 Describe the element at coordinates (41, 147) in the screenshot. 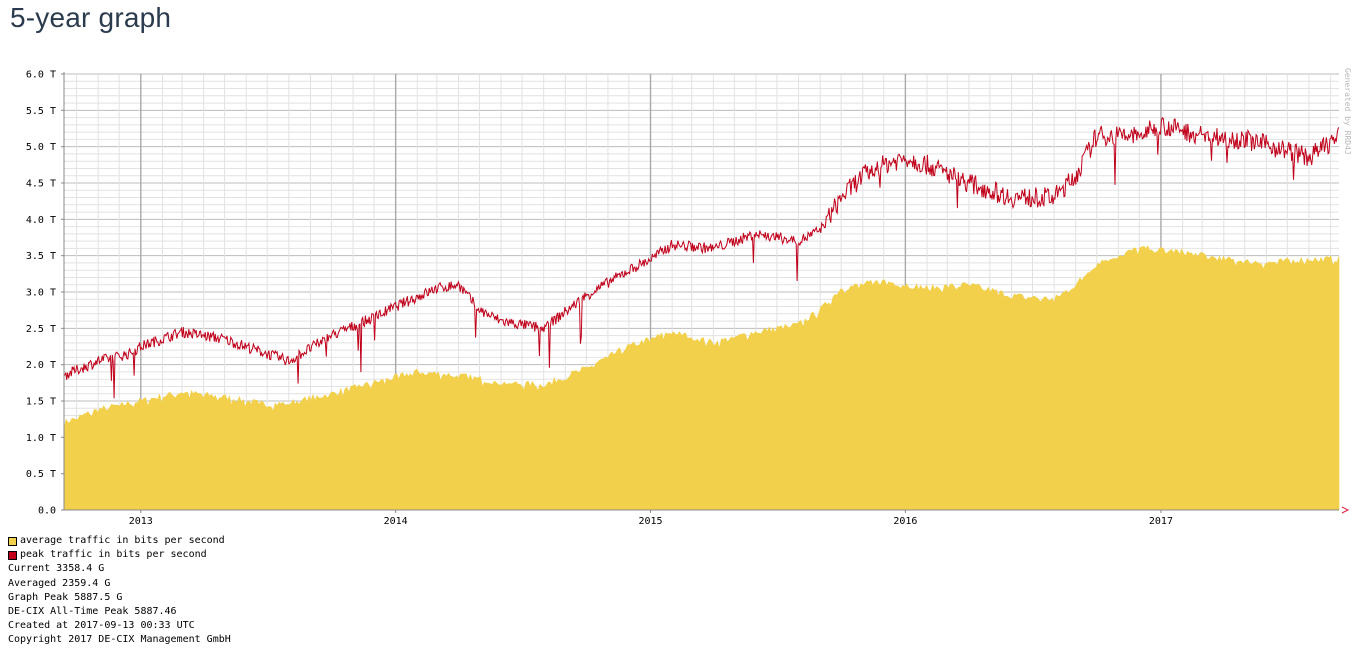

I see `y-tick-label: 5.0 T` at that location.